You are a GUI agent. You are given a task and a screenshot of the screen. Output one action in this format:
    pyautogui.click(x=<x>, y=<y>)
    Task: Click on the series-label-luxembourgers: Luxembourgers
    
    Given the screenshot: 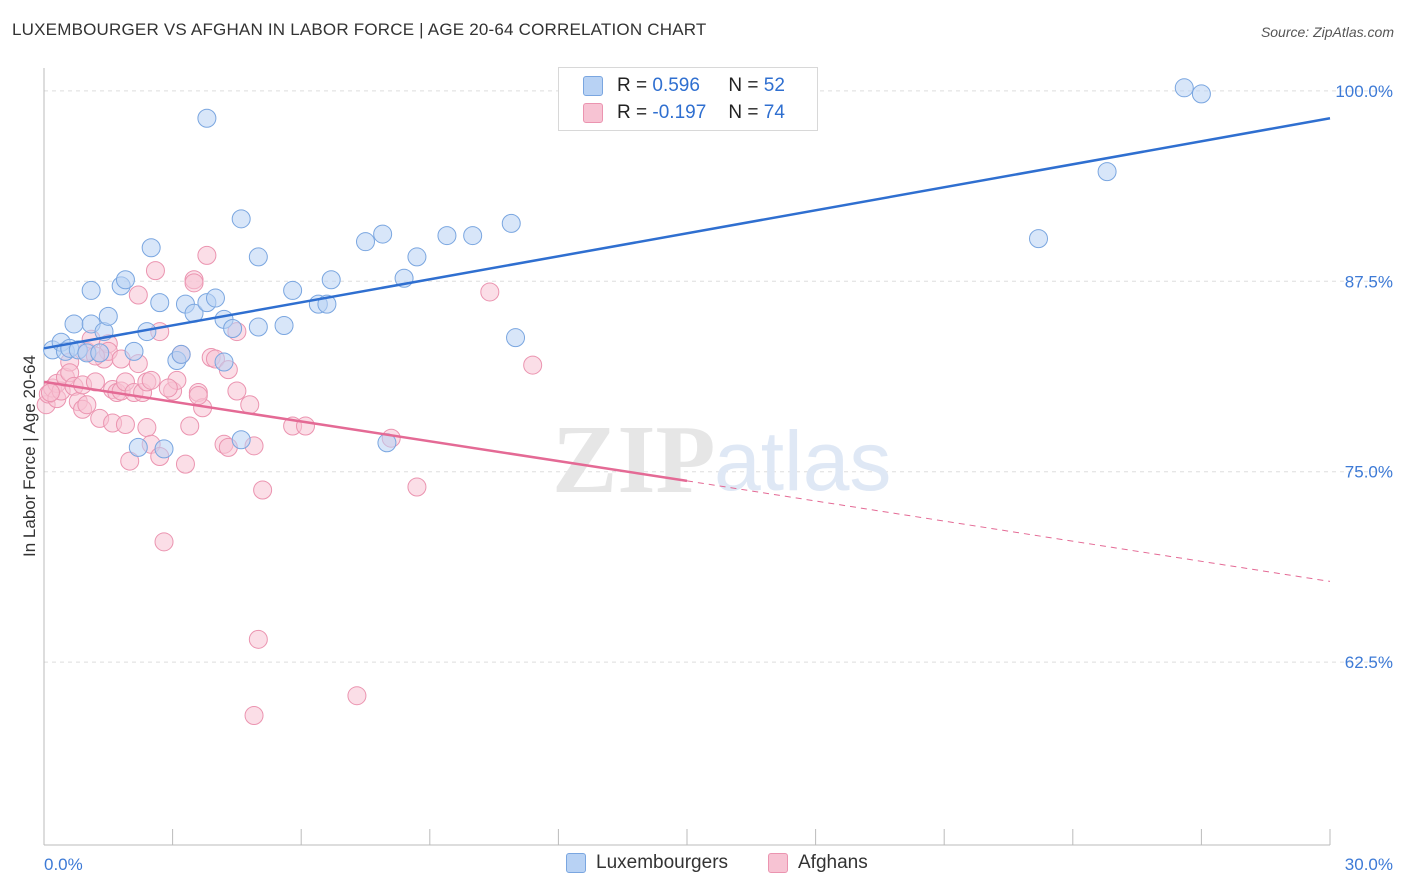 What is the action you would take?
    pyautogui.click(x=662, y=862)
    